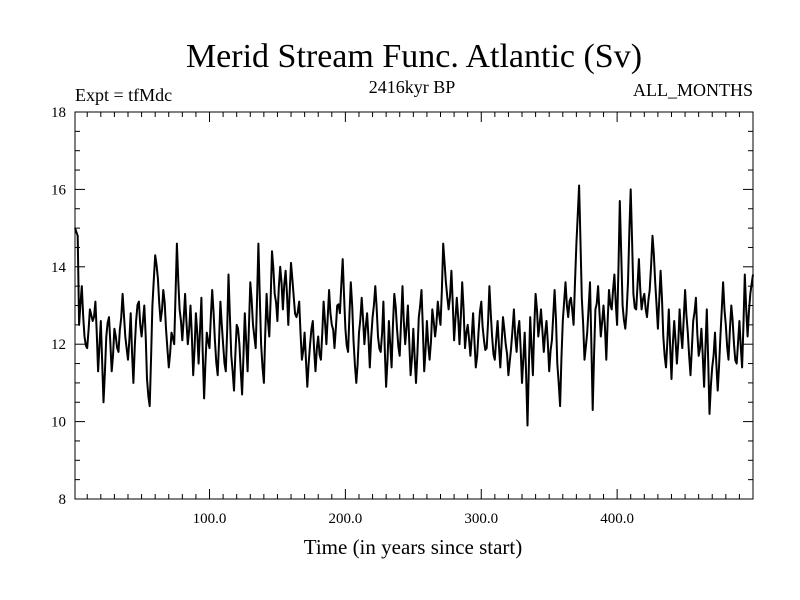  What do you see at coordinates (58, 423) in the screenshot?
I see `y-tick-label-10: 10` at bounding box center [58, 423].